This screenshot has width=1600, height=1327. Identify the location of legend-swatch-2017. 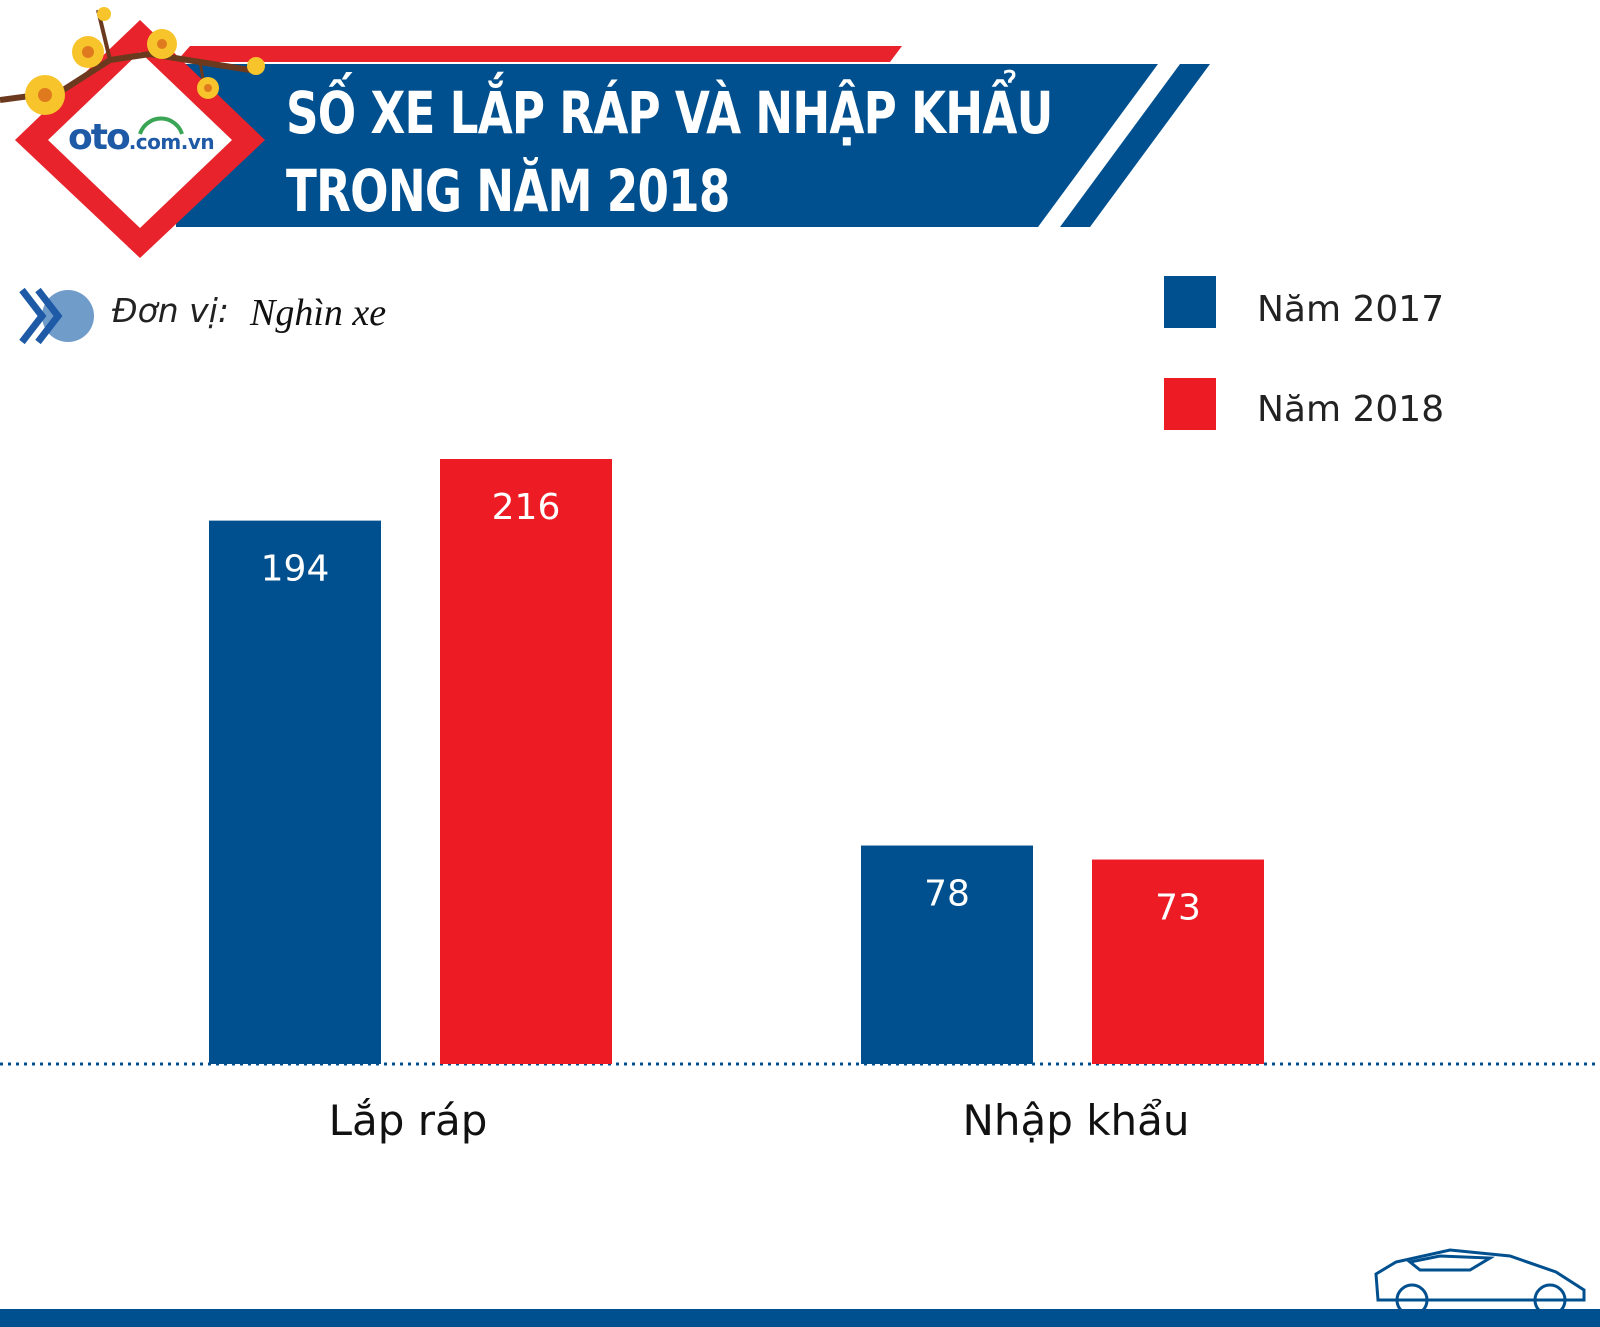
(1190, 302).